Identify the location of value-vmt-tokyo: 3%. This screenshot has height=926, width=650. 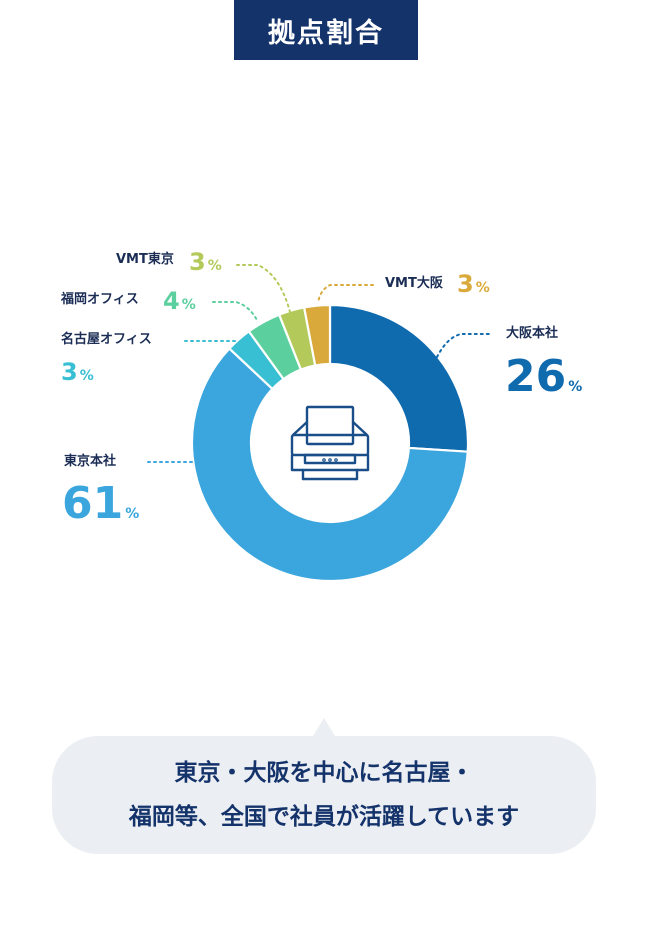
(205, 262).